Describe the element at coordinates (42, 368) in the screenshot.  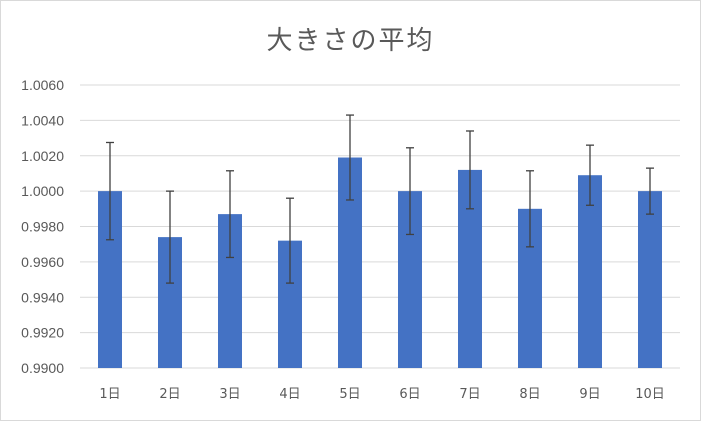
I see `y-tick-label: 0.9900` at that location.